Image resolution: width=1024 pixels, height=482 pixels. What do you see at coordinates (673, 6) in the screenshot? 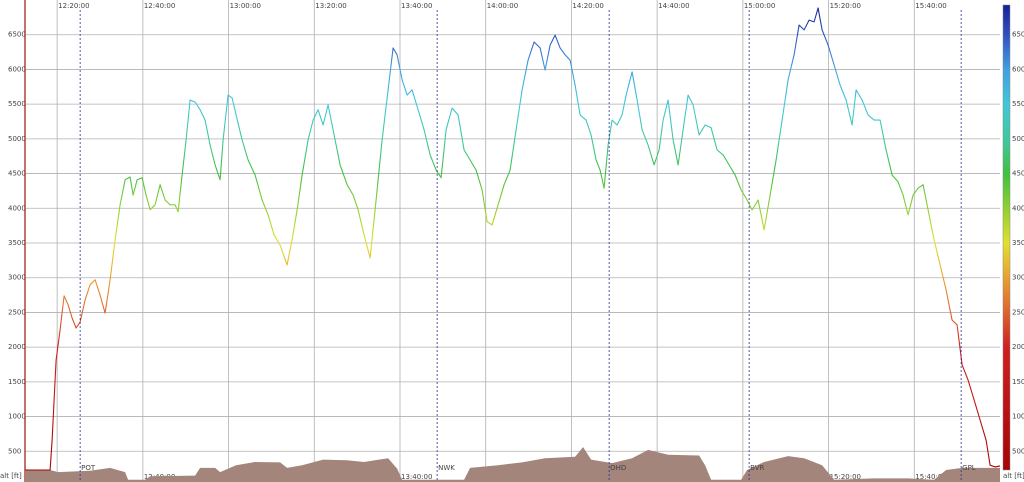
I see `x-tick-label: 14:40:00` at bounding box center [673, 6].